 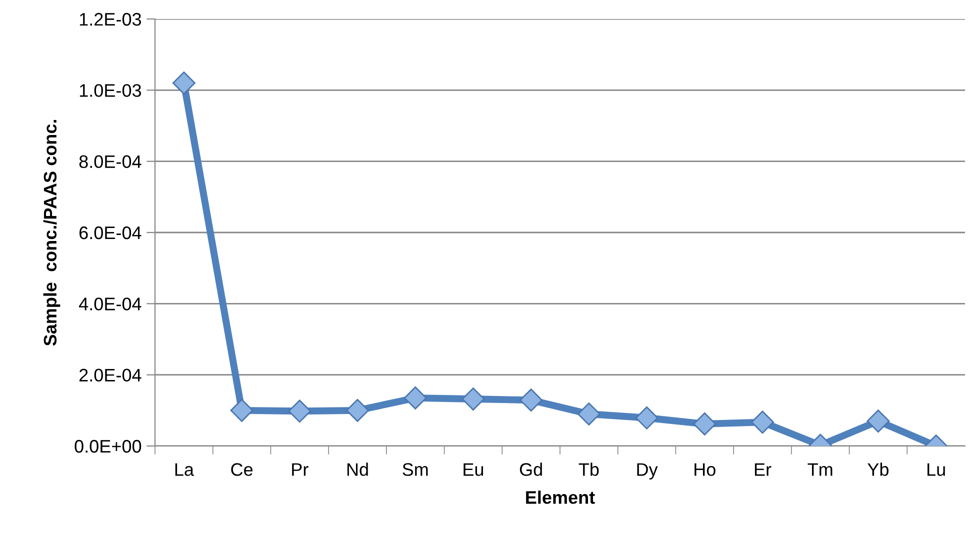 I want to click on x-tick-label: Tm, so click(x=820, y=469).